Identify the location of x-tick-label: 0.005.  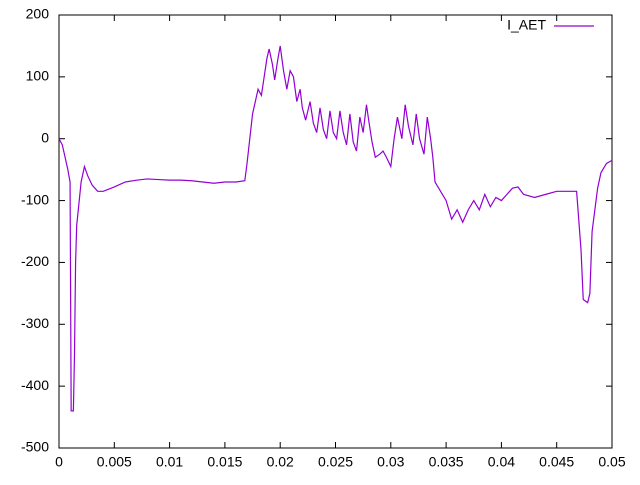
(114, 462).